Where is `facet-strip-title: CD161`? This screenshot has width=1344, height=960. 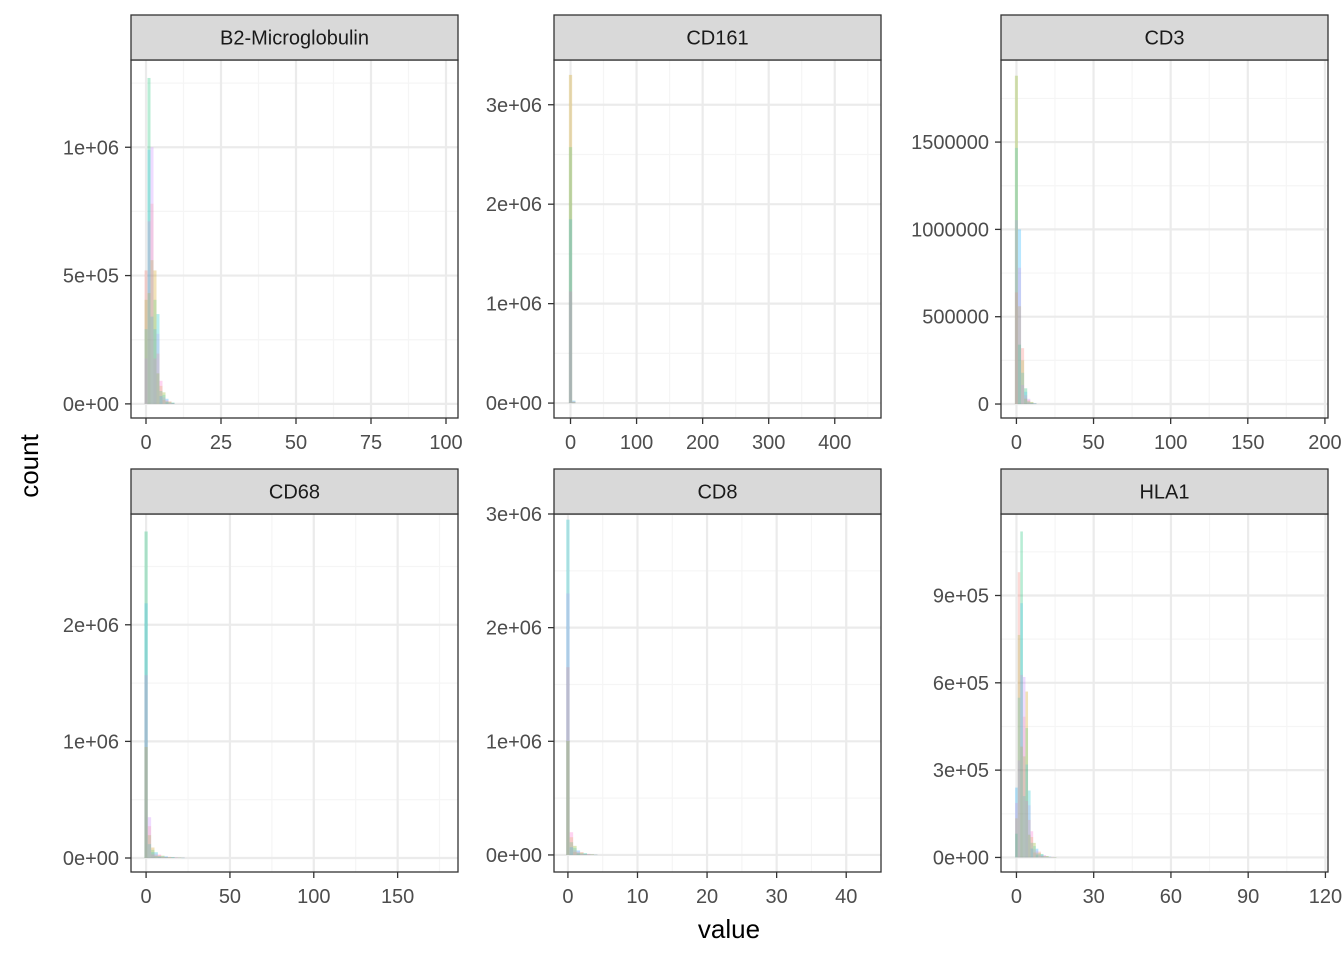
facet-strip-title: CD161 is located at coordinates (717, 39).